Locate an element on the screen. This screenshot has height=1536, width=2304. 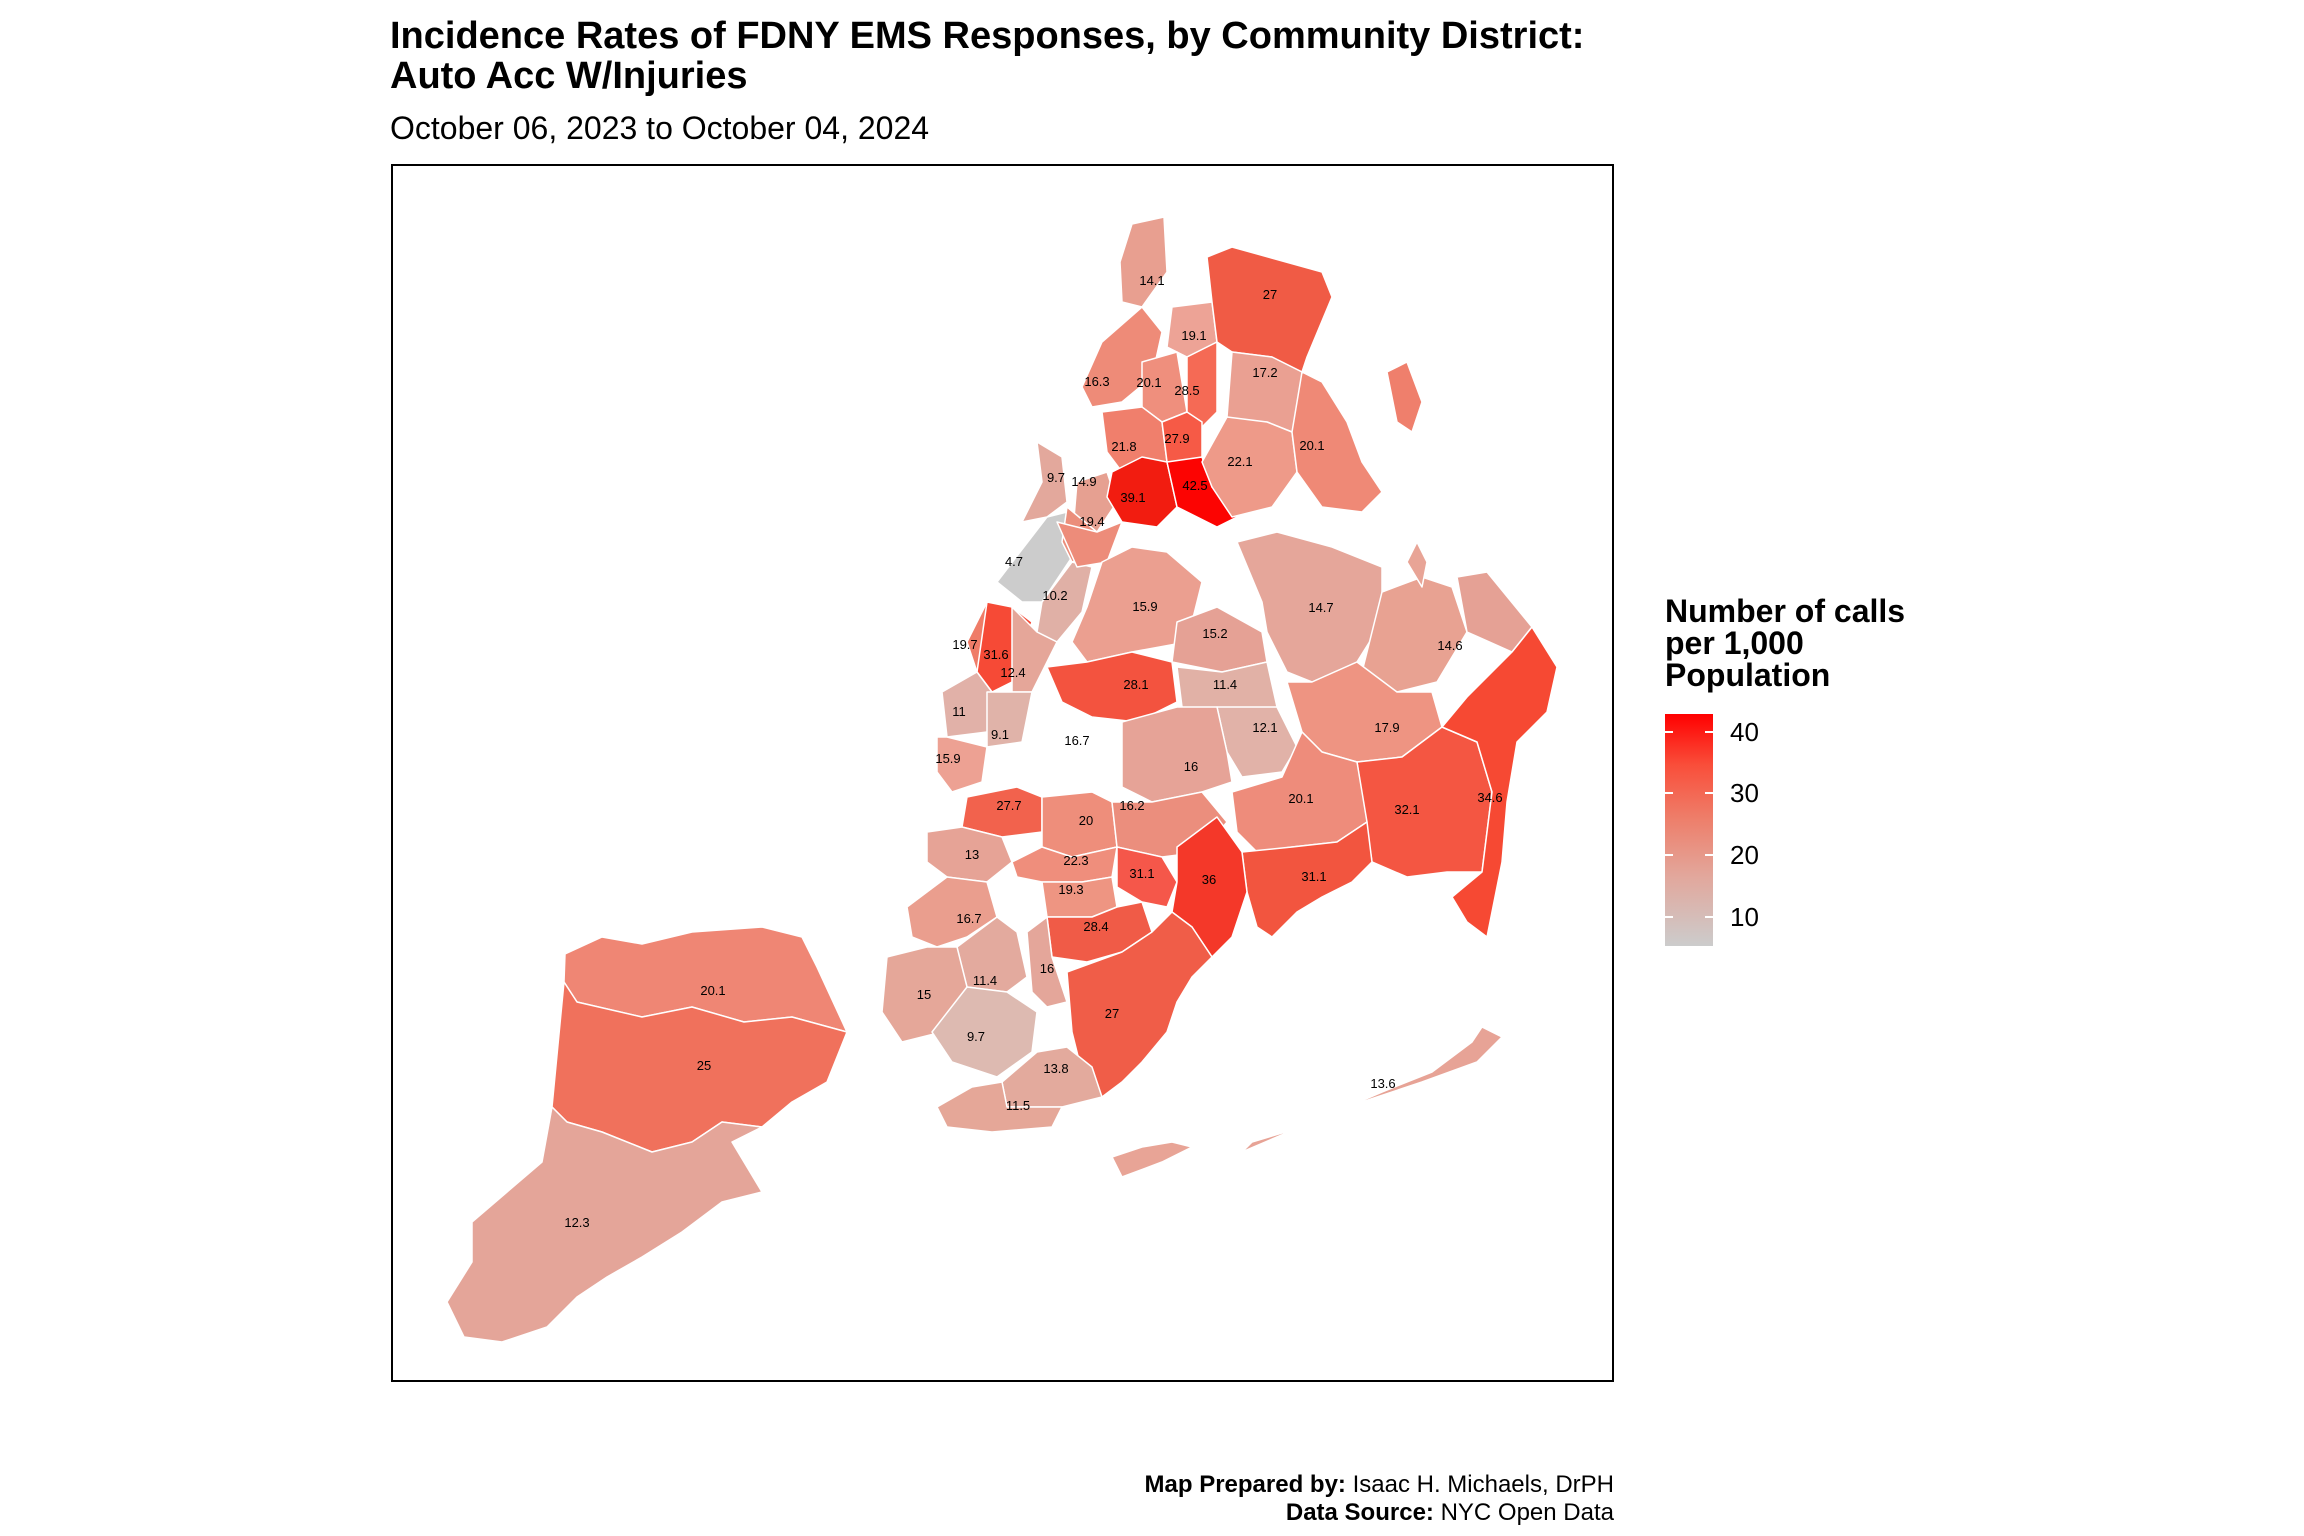
credit-prepared-label: Map Prepared by: is located at coordinates (1245, 1484).